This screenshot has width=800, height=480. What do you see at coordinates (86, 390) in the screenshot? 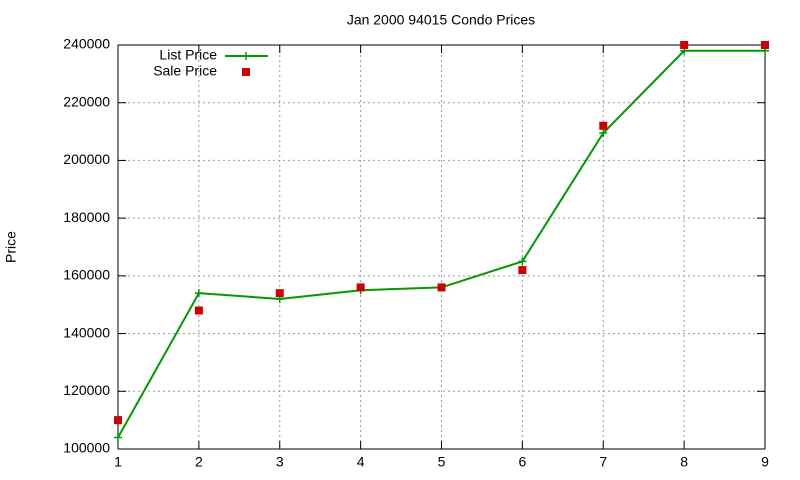
I see `y-tick-label: 120000` at bounding box center [86, 390].